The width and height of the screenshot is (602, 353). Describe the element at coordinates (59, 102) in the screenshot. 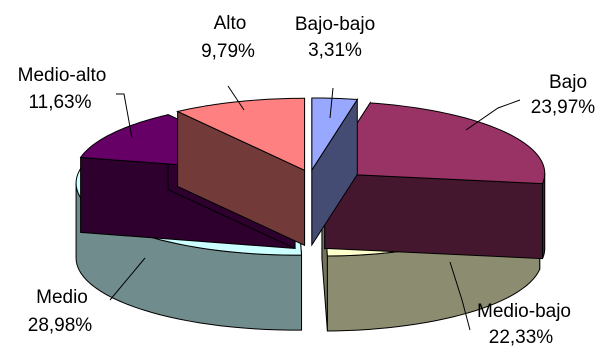

I see `label-medio-alto-value: 11,63%` at that location.